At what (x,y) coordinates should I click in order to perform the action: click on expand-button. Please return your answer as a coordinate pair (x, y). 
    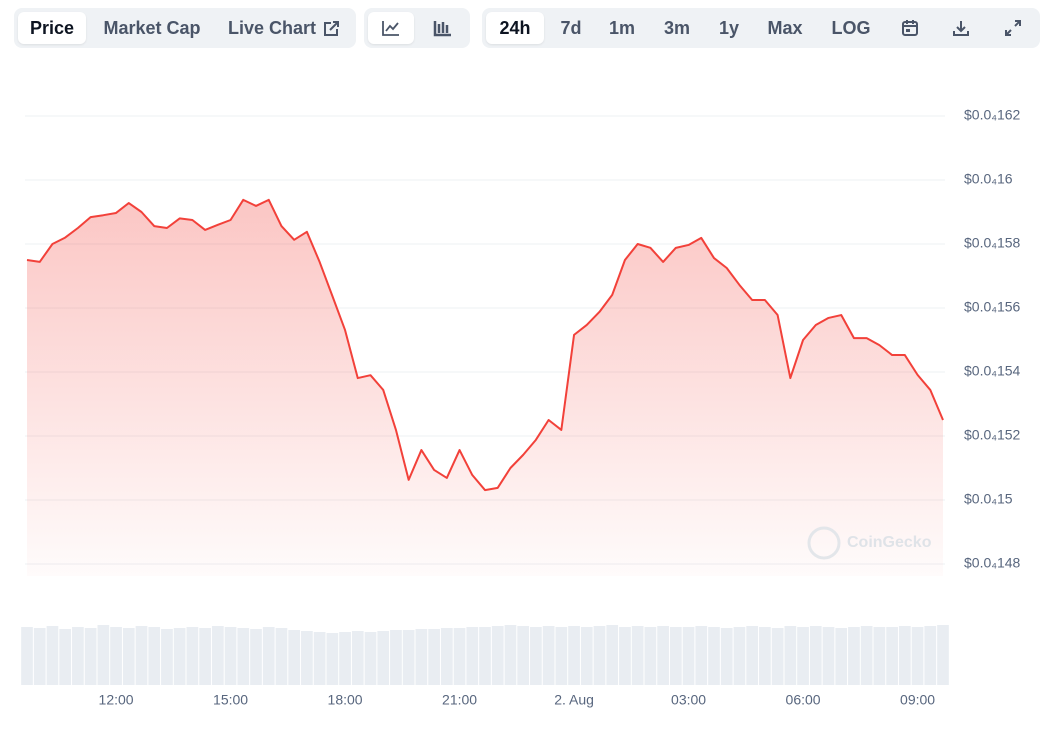
    Looking at the image, I should click on (1013, 28).